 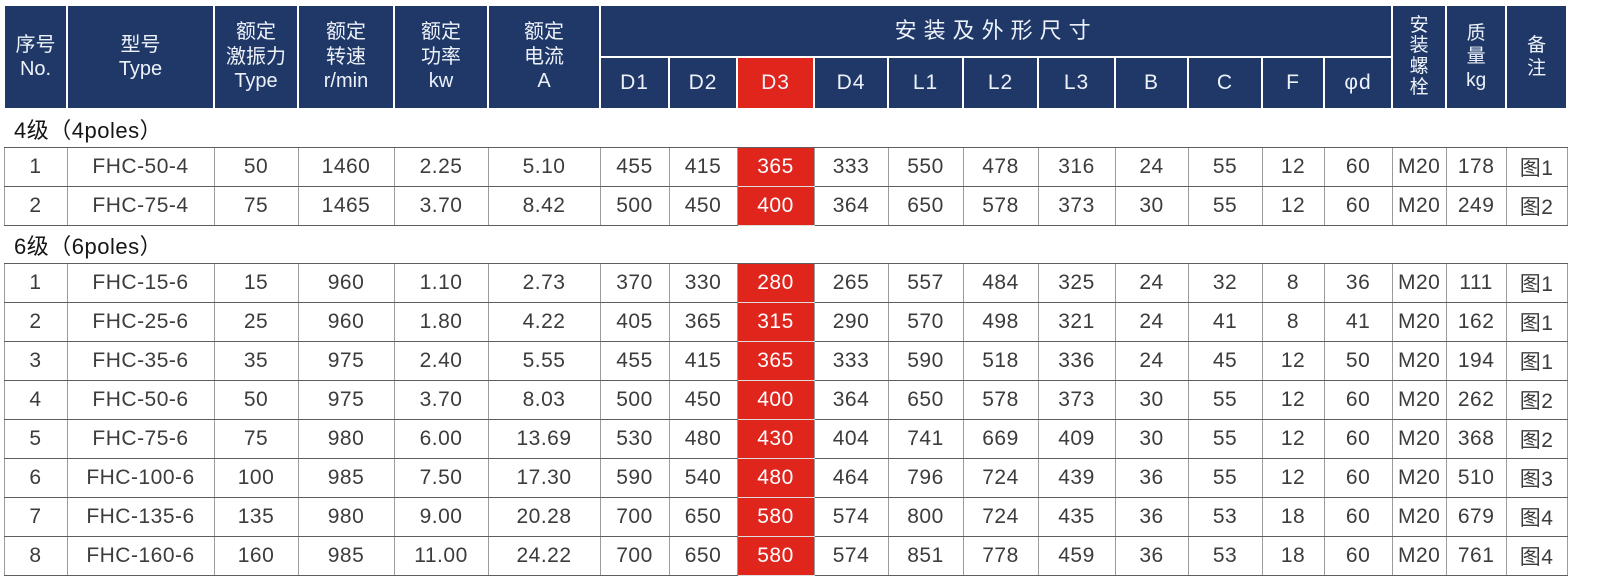 I want to click on cell: 100, so click(x=256, y=478).